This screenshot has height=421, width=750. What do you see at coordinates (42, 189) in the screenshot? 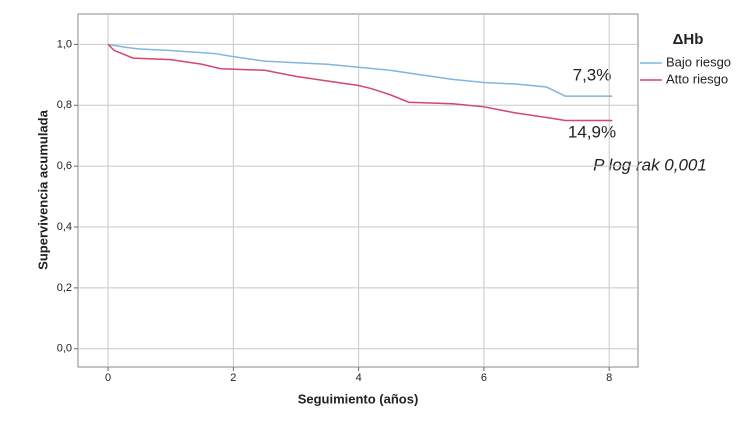
I see `y-axis-label: Supervivencia acumulada` at bounding box center [42, 189].